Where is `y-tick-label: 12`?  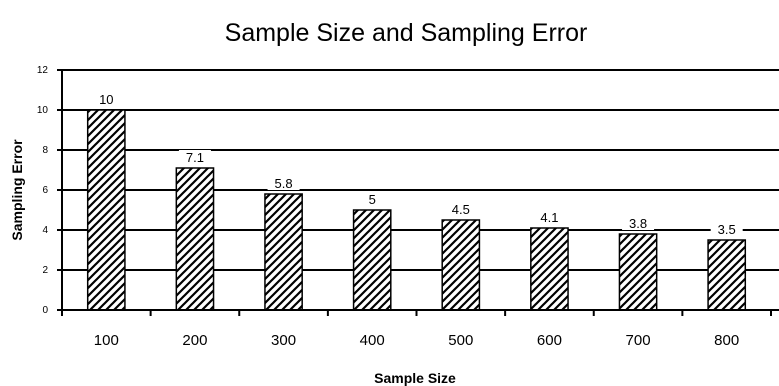 y-tick-label: 12 is located at coordinates (43, 70).